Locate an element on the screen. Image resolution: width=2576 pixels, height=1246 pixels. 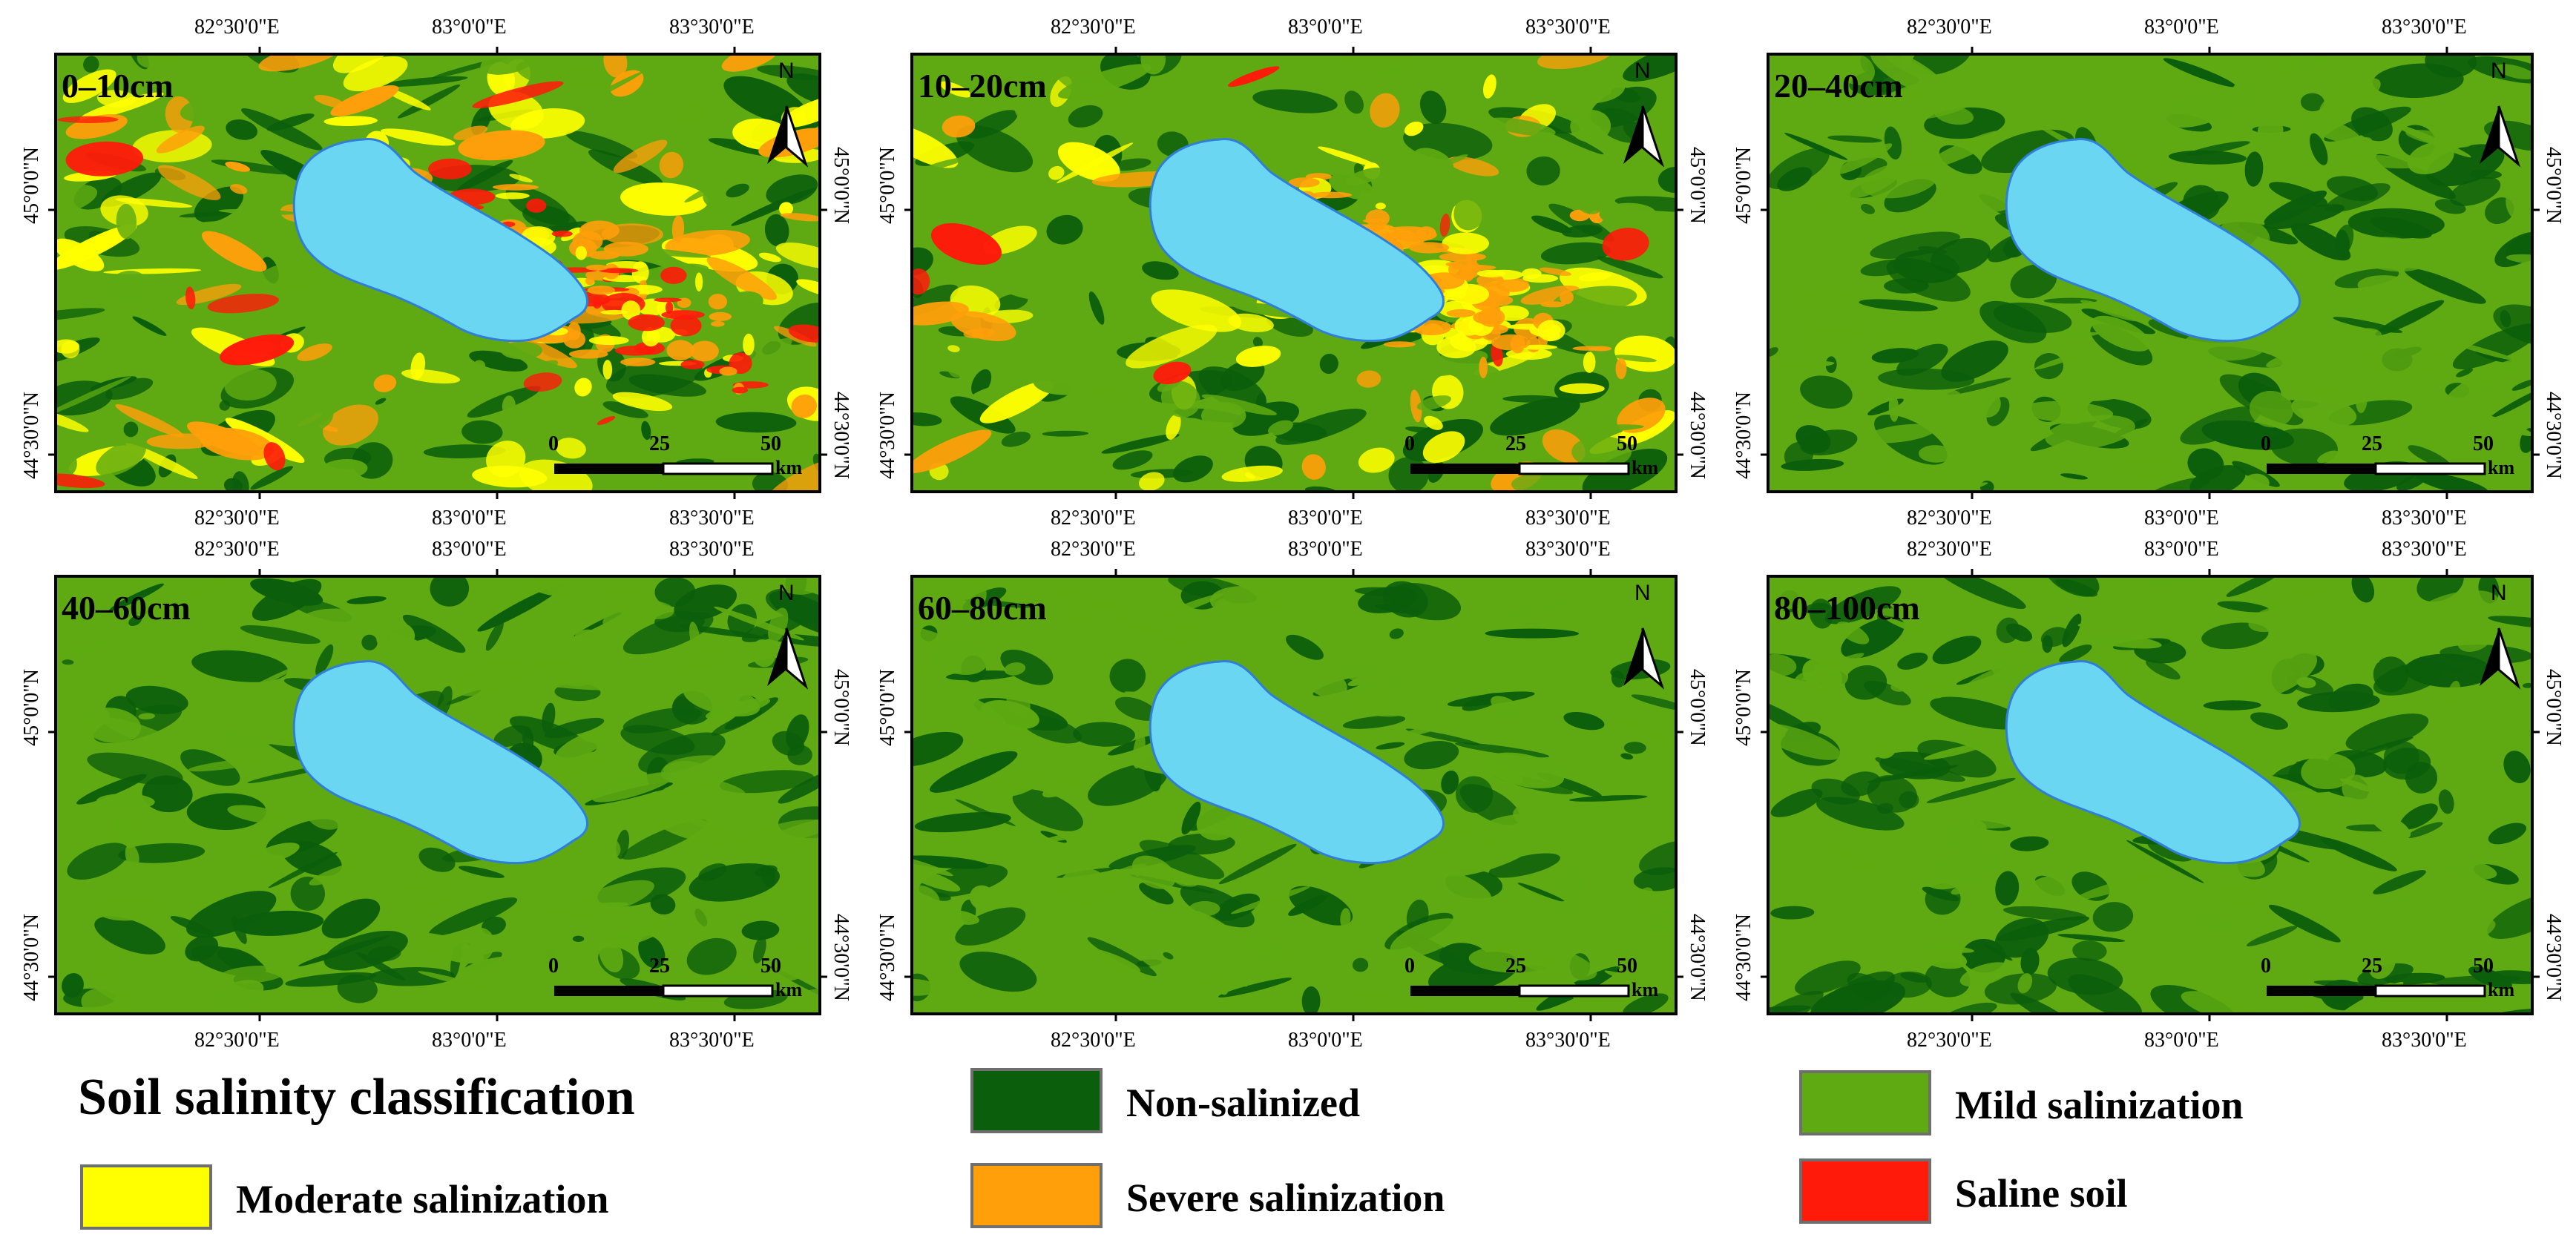
legend-swatch-moderate-salinization is located at coordinates (146, 1197).